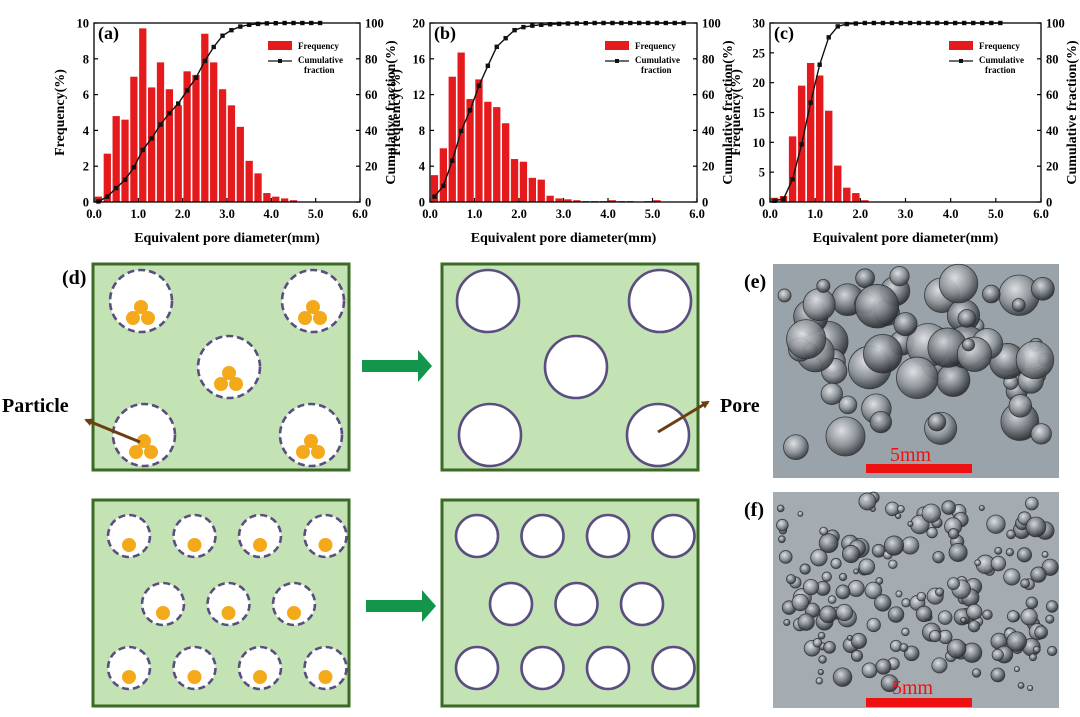 The width and height of the screenshot is (1080, 717). Describe the element at coordinates (762, 173) in the screenshot. I see `y-tick-label: 5` at that location.